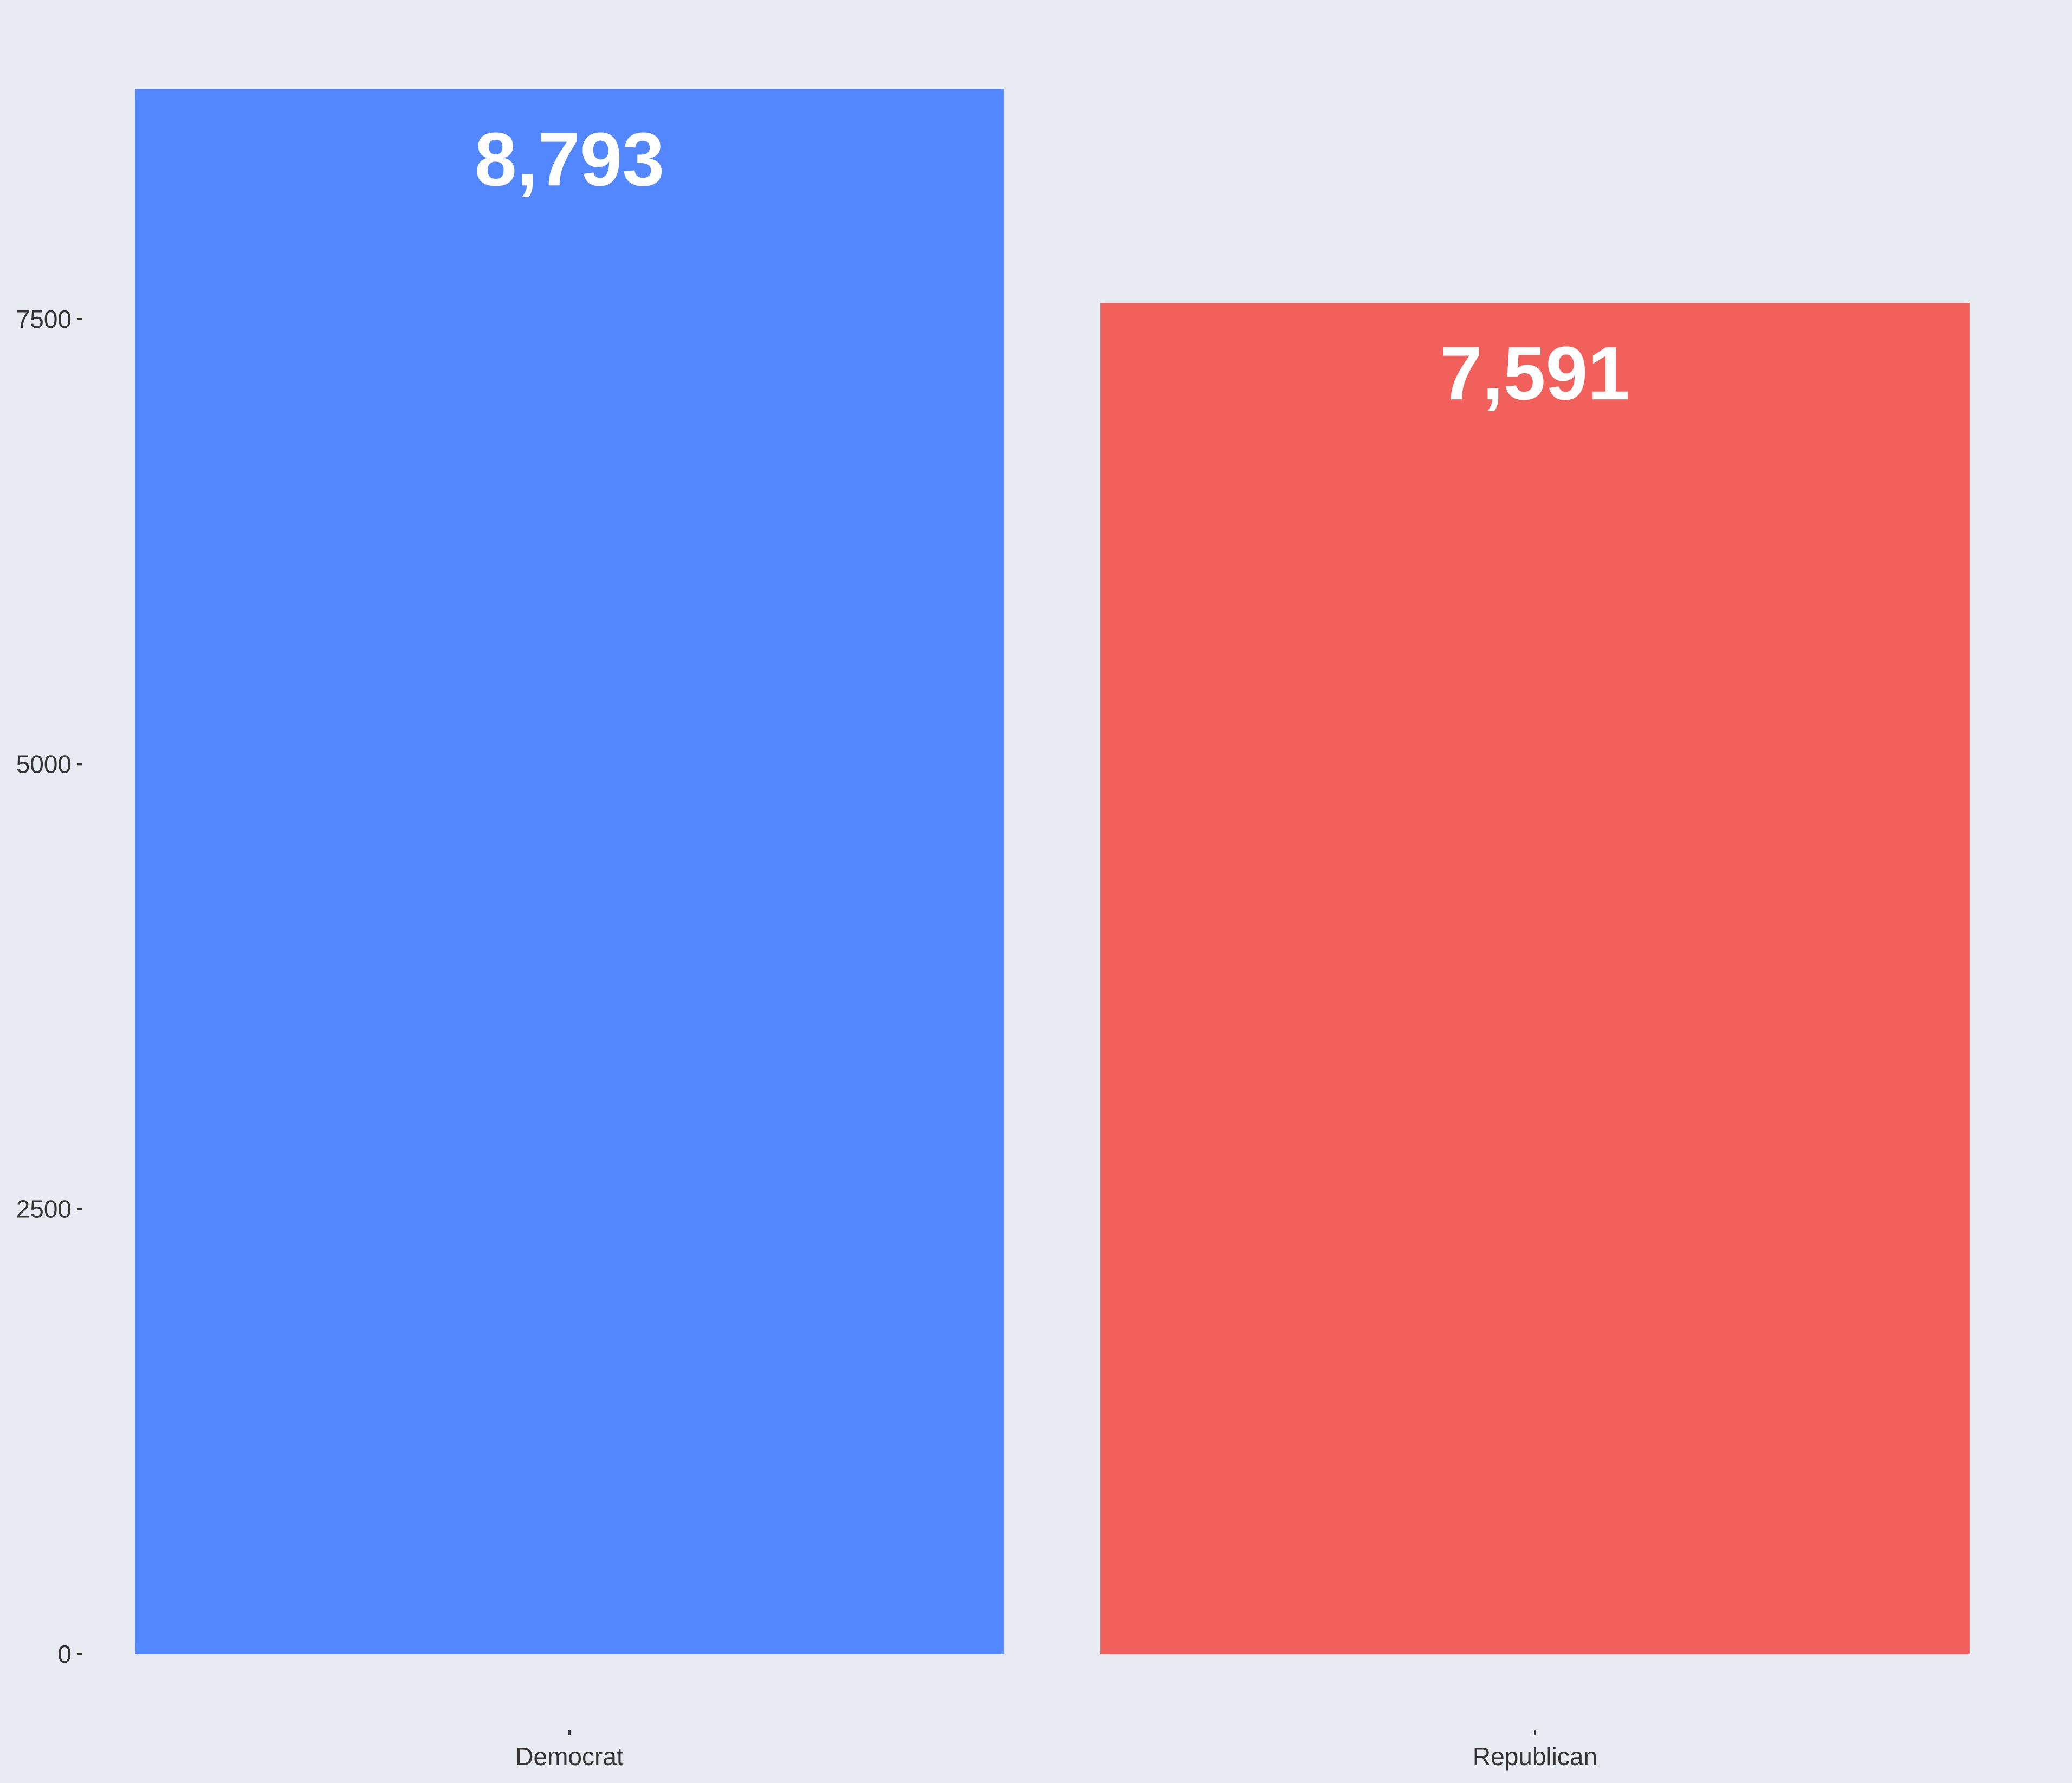 This screenshot has height=1783, width=2072. I want to click on x-tick-label: Republican, so click(1535, 1756).